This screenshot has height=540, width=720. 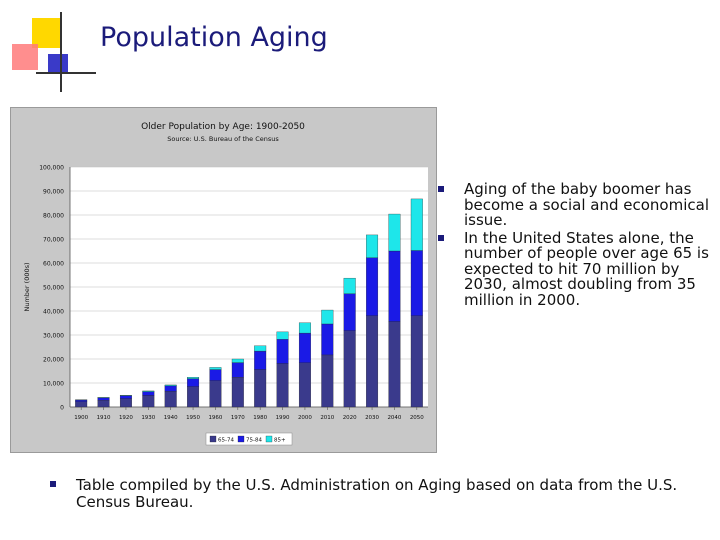 I want to click on y-tick-label: 0, so click(x=62, y=408).